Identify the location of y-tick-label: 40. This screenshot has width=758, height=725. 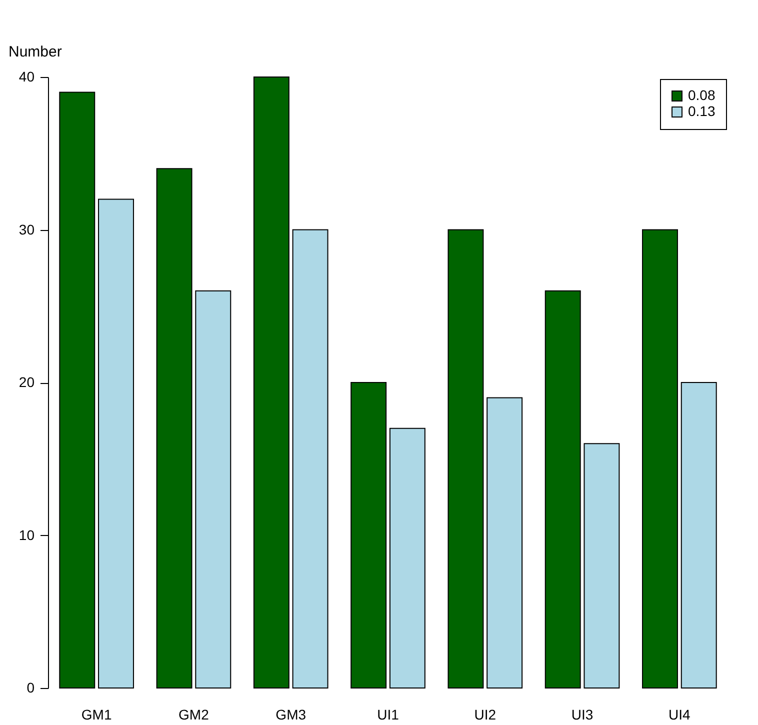
(26, 76).